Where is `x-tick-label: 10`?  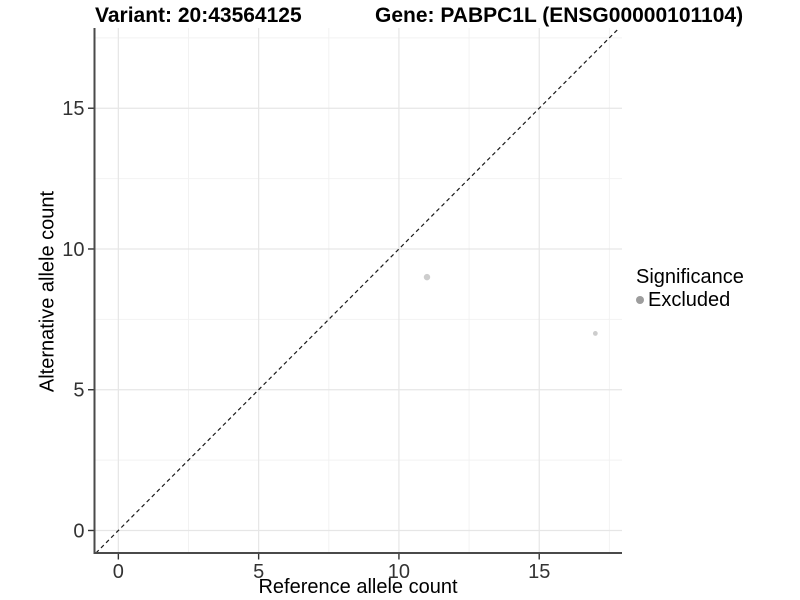
x-tick-label: 10 is located at coordinates (399, 572).